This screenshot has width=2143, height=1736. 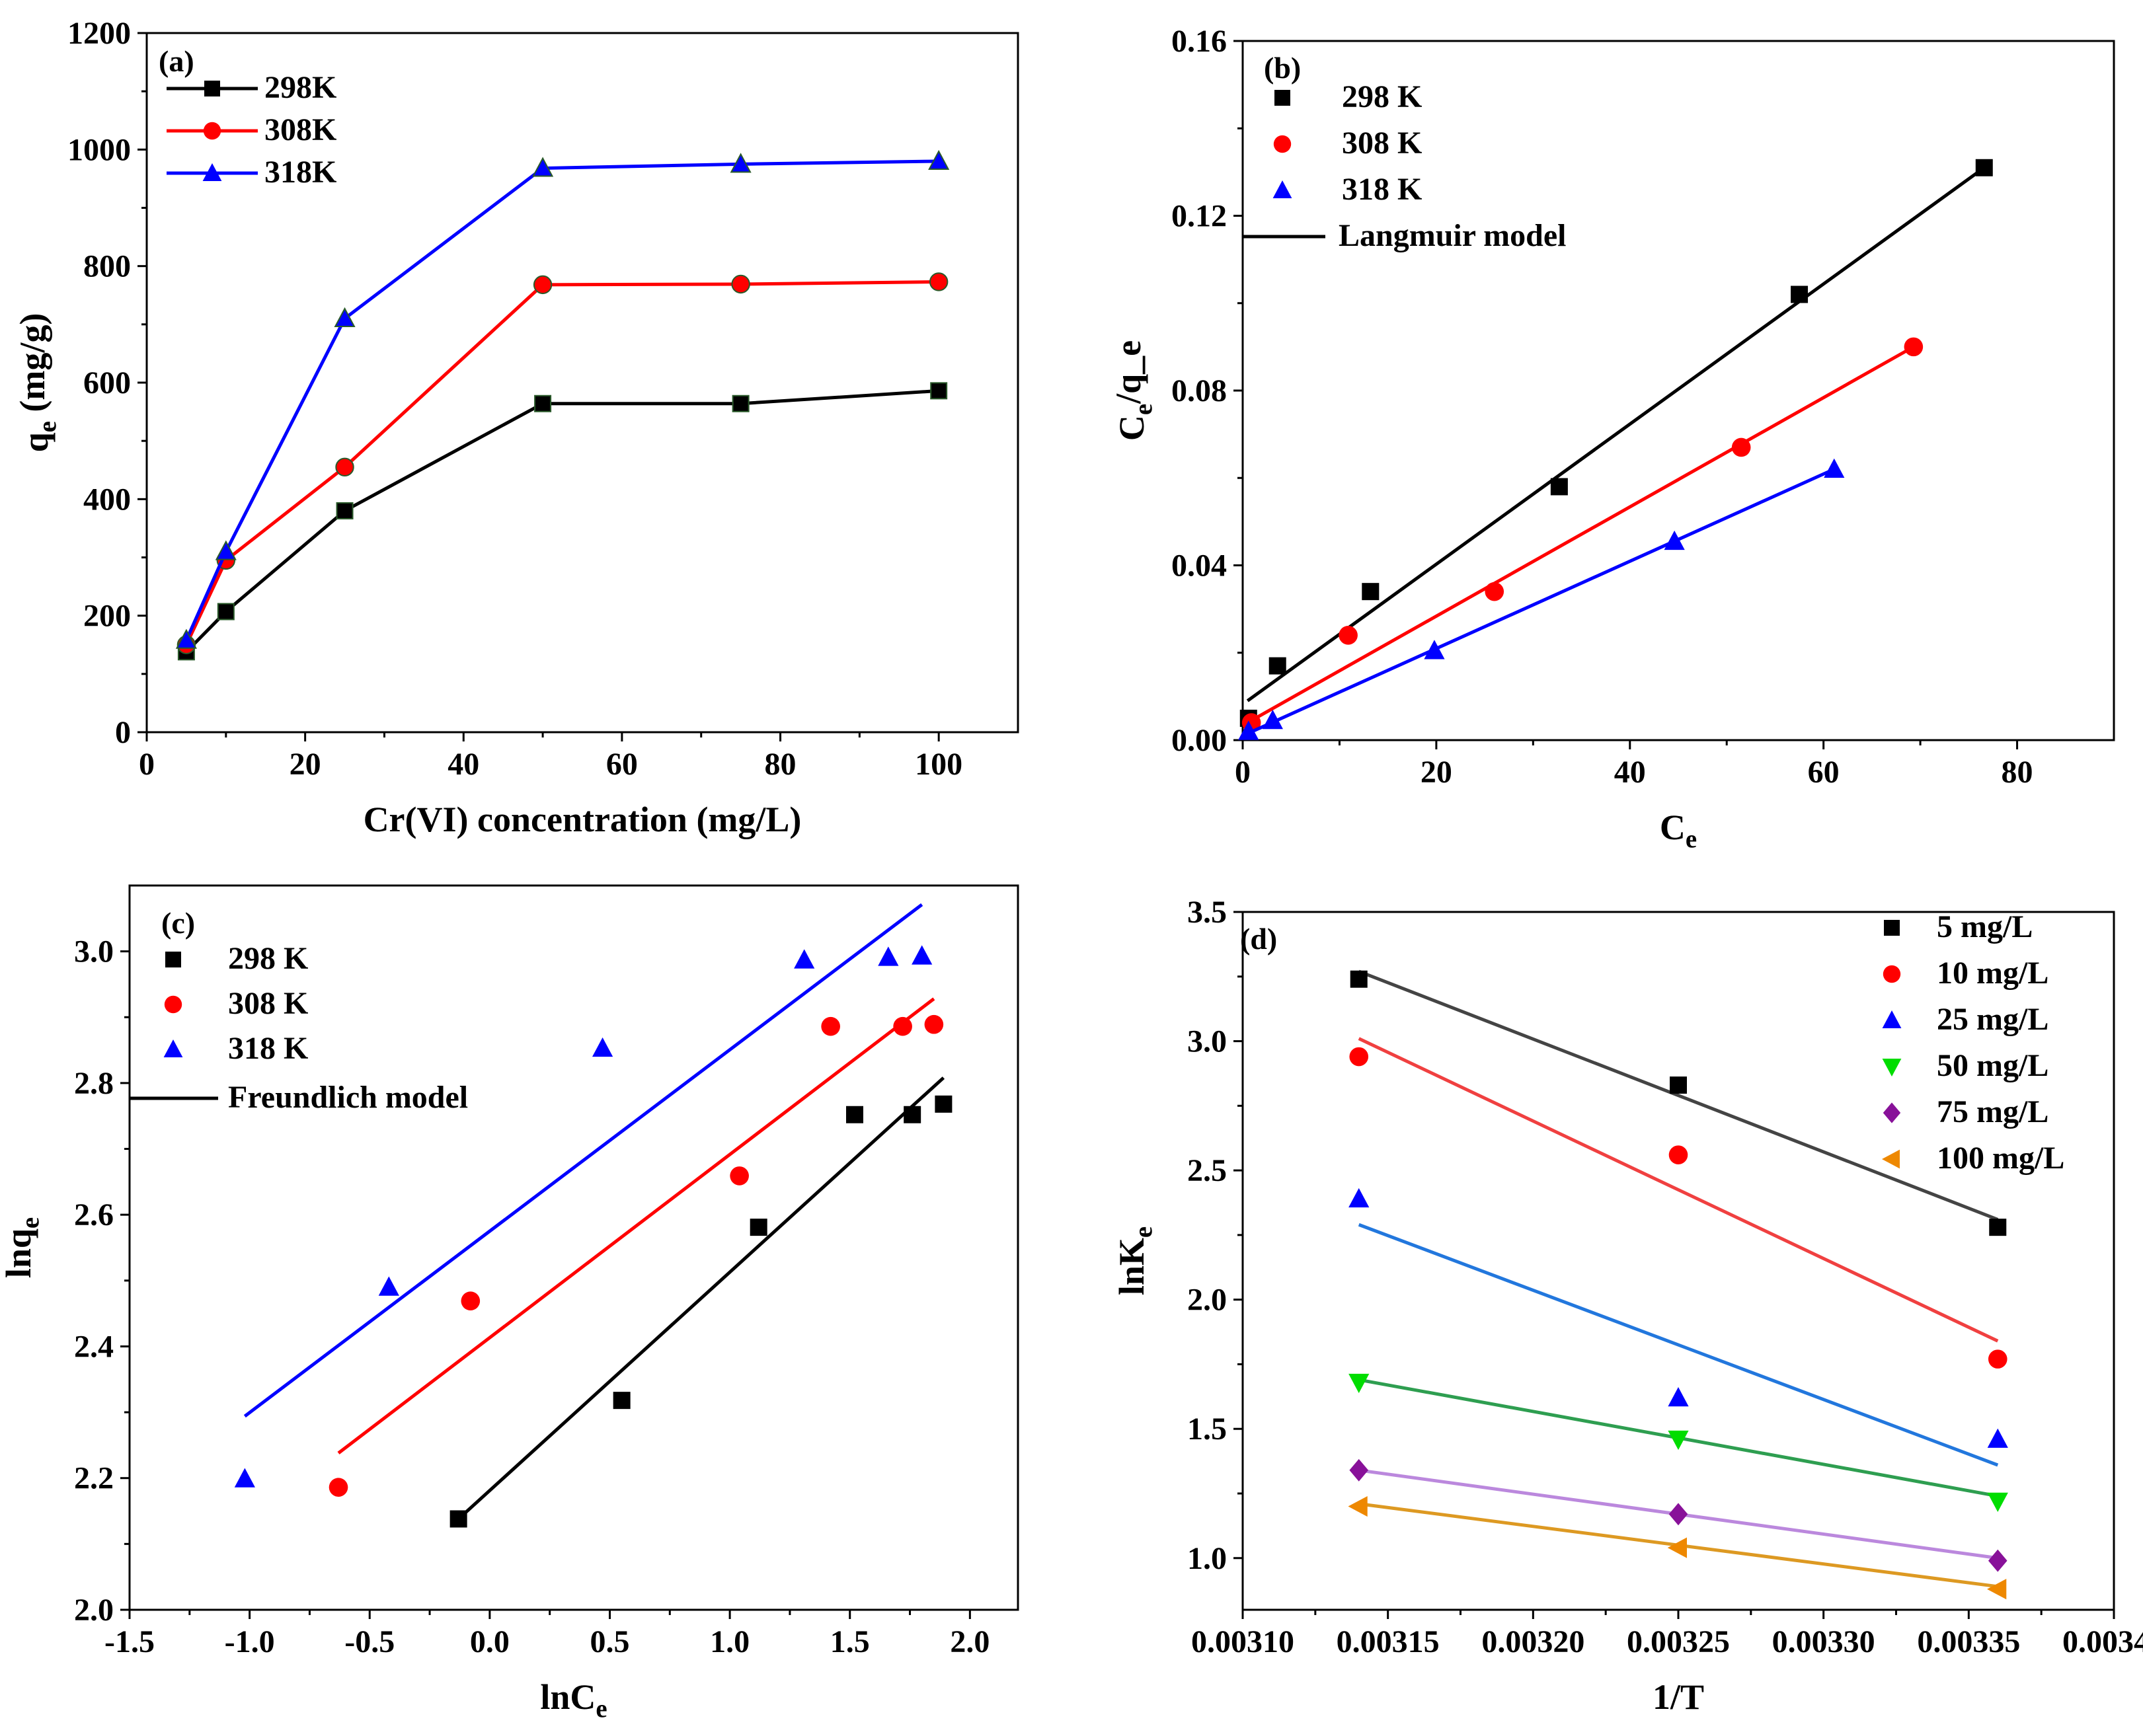 What do you see at coordinates (1630, 773) in the screenshot?
I see `x-tick-label: 40` at bounding box center [1630, 773].